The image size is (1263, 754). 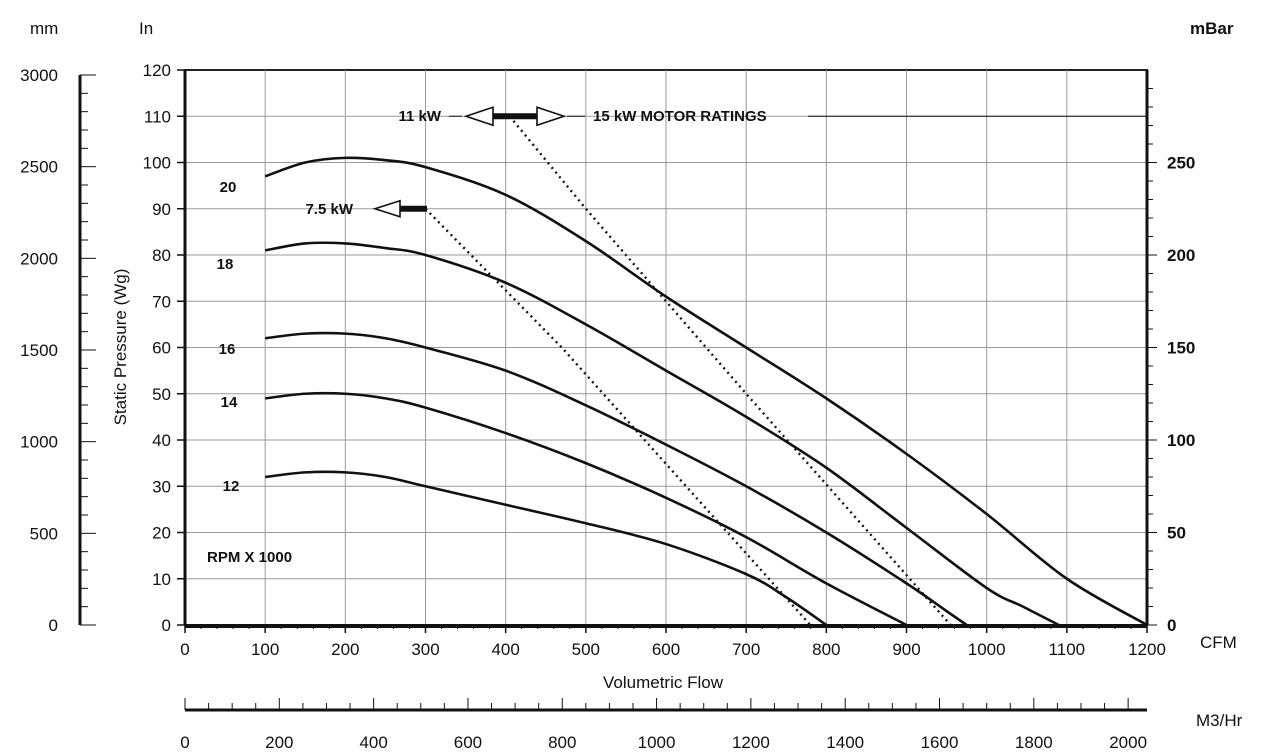 What do you see at coordinates (663, 682) in the screenshot?
I see `x-axis-title: Volumetric Flow` at bounding box center [663, 682].